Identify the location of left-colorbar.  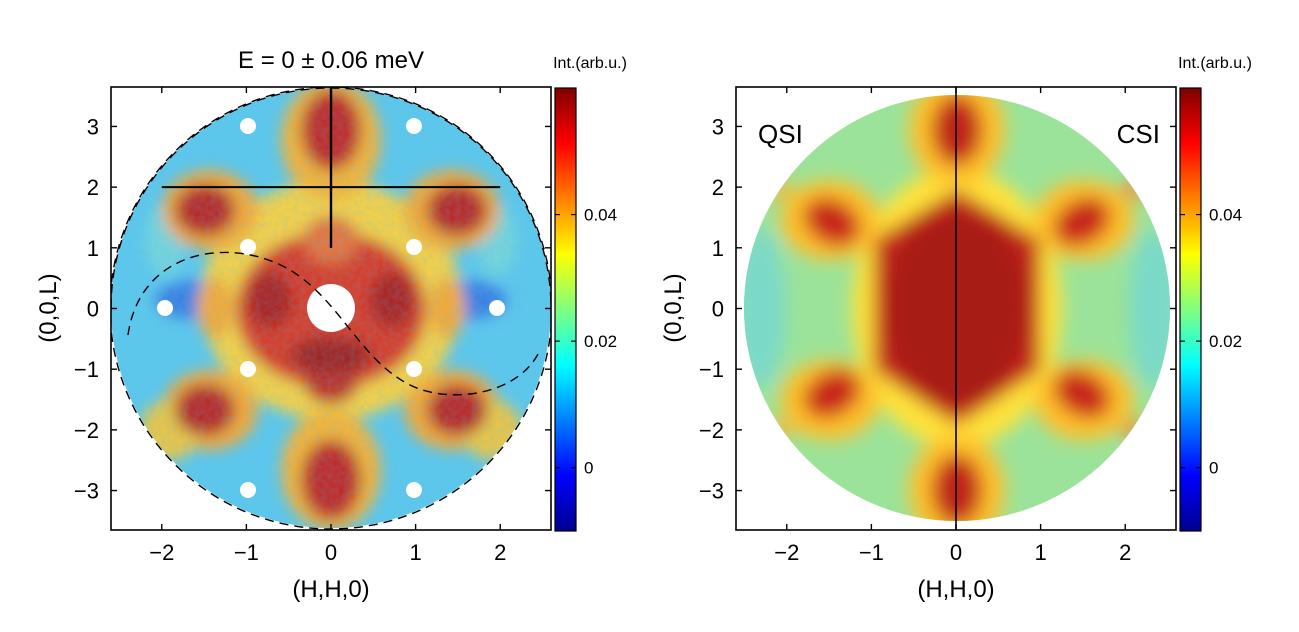
(565, 309).